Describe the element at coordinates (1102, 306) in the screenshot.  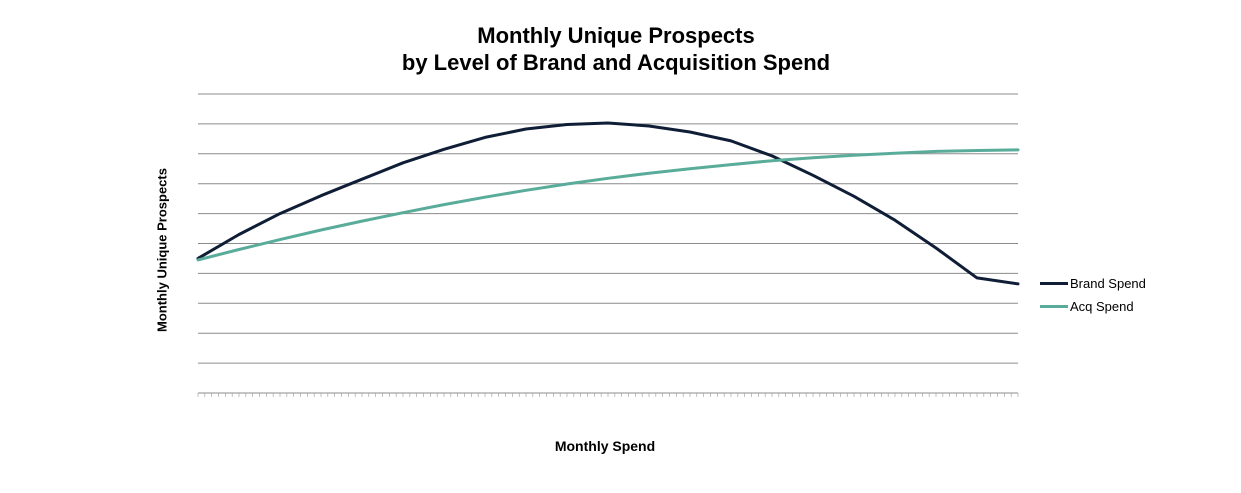
I see `legend-label-acq-spend: Acq Spend` at that location.